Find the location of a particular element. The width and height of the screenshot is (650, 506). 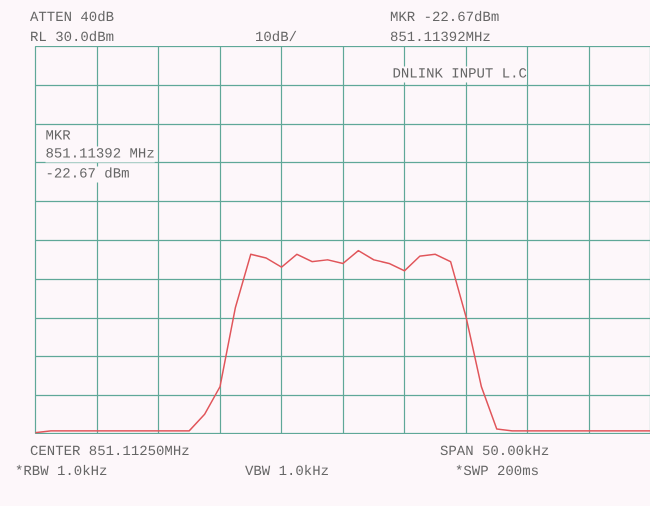

text: *SWP 200ms is located at coordinates (497, 472).